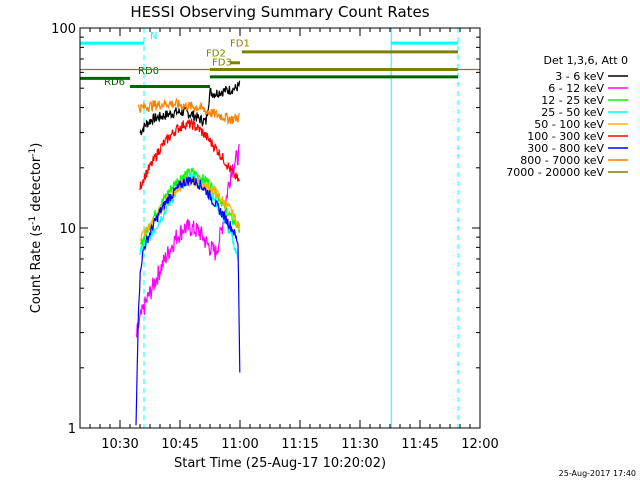 Image resolution: width=640 pixels, height=480 pixels. Describe the element at coordinates (562, 160) in the screenshot. I see `legend-entry: 800 - 7000 keV` at that location.